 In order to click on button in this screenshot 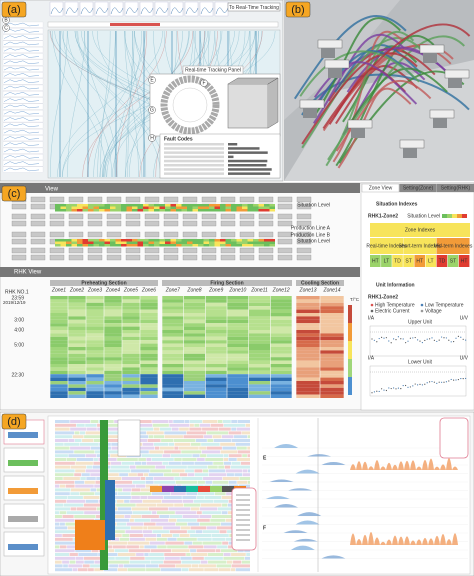, I will do `click(254, 7)`.